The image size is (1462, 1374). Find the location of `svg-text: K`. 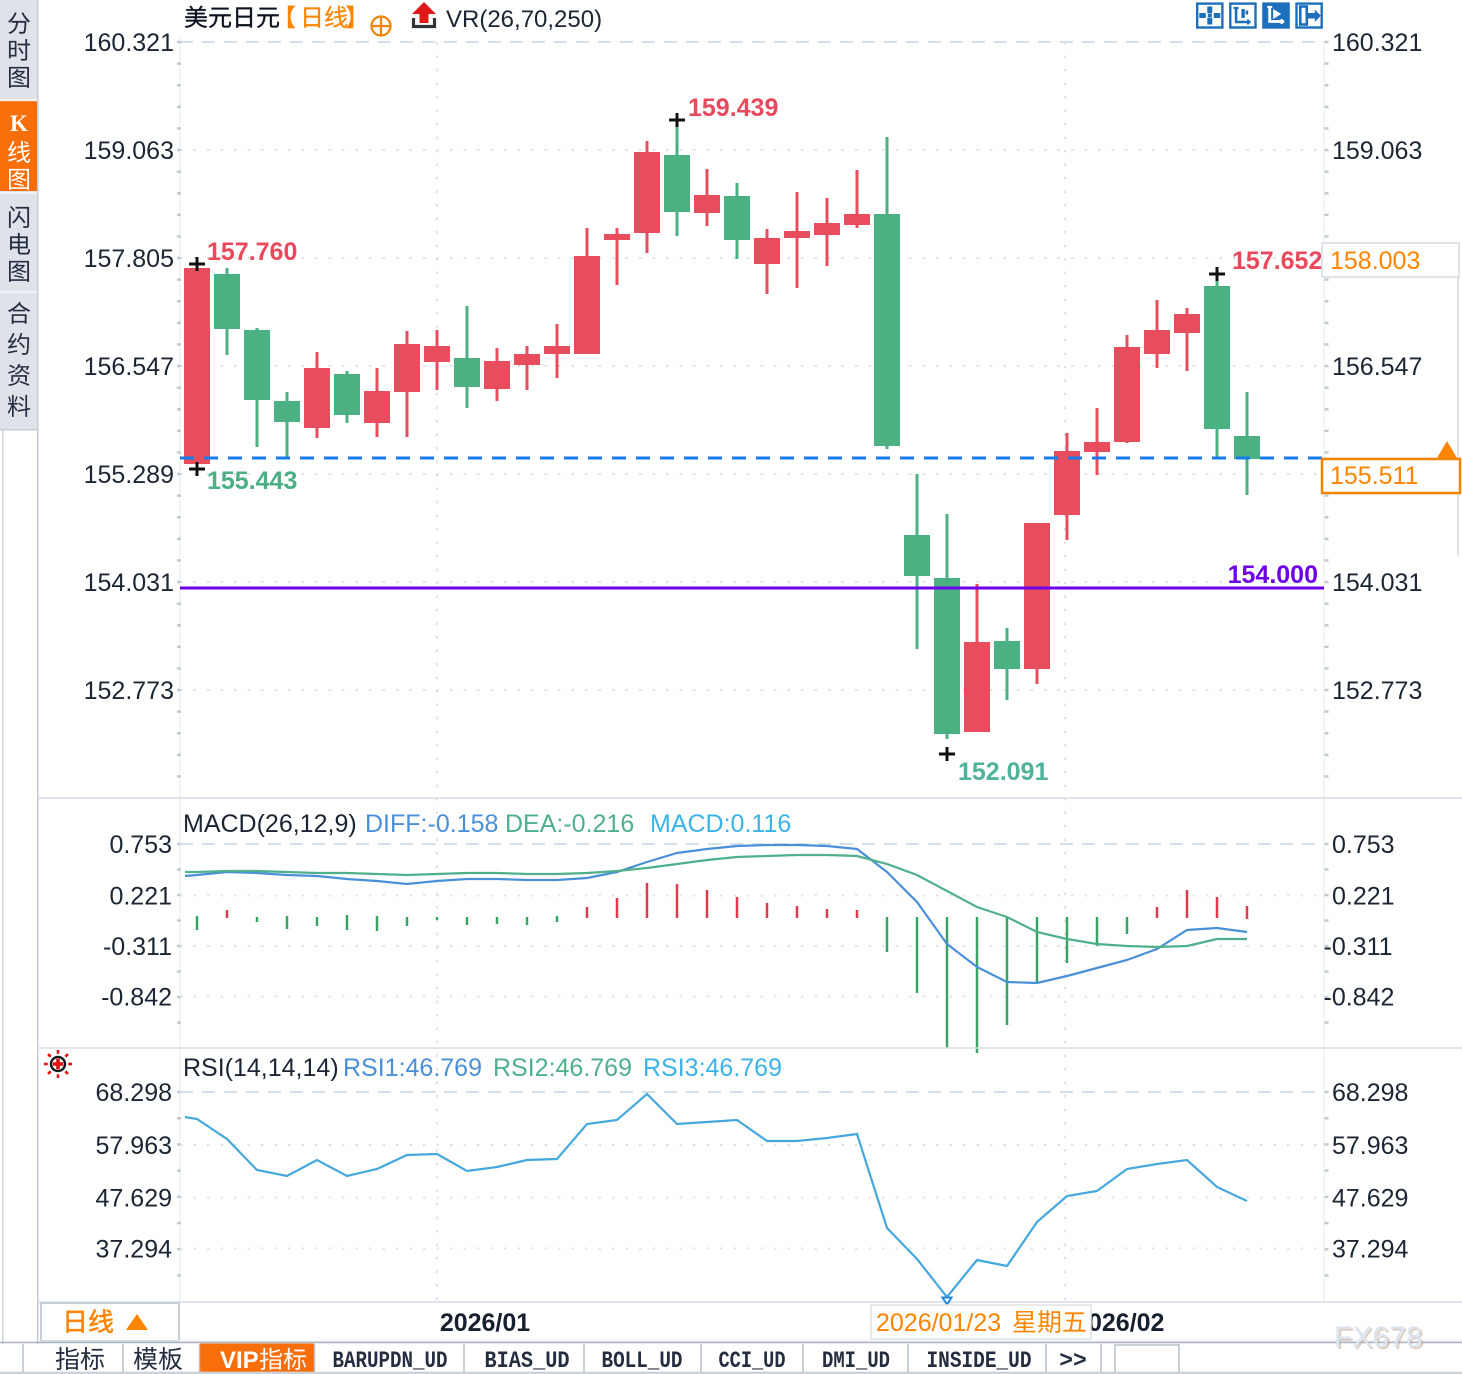

svg-text: K is located at coordinates (19, 123).